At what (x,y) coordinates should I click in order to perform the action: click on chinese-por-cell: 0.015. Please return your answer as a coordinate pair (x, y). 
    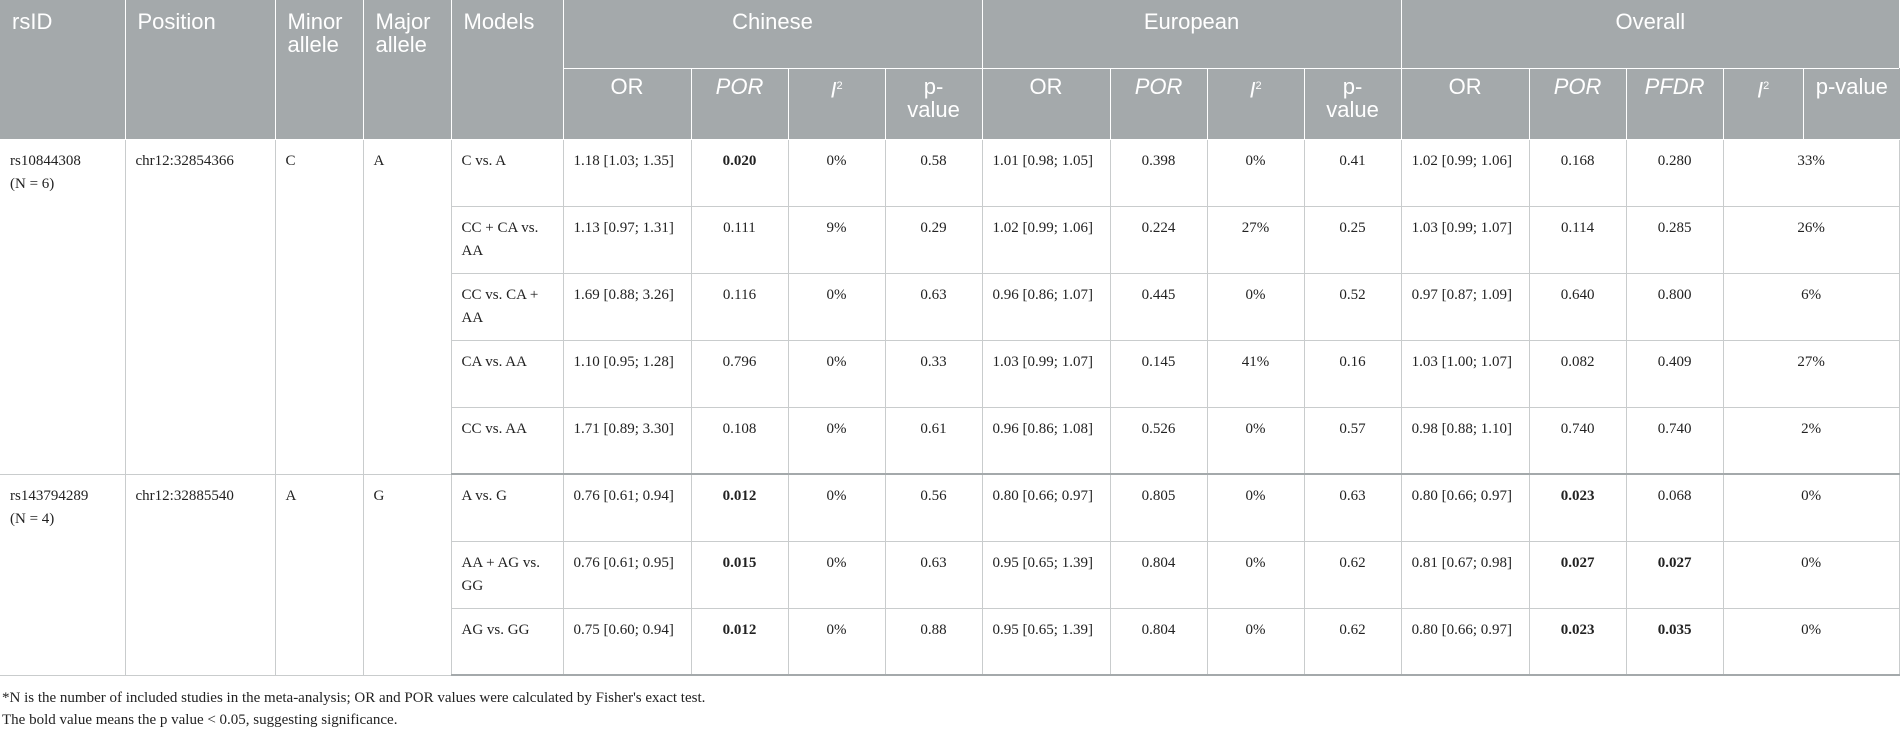
    Looking at the image, I should click on (740, 575).